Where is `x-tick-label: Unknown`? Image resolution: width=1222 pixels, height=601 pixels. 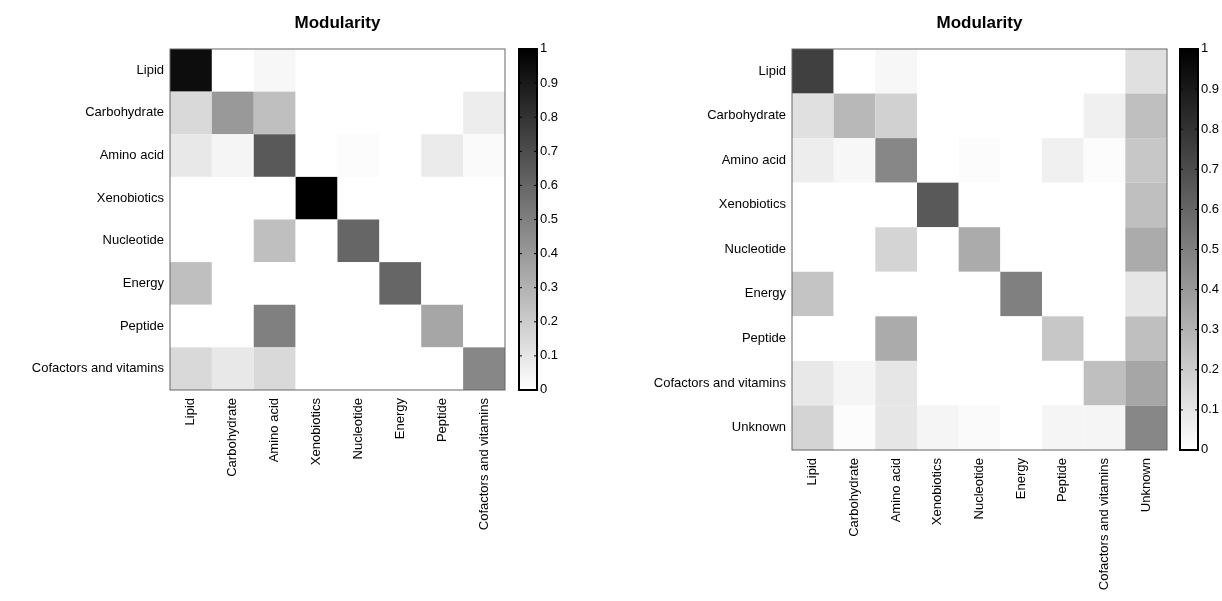
x-tick-label: Unknown is located at coordinates (1145, 485).